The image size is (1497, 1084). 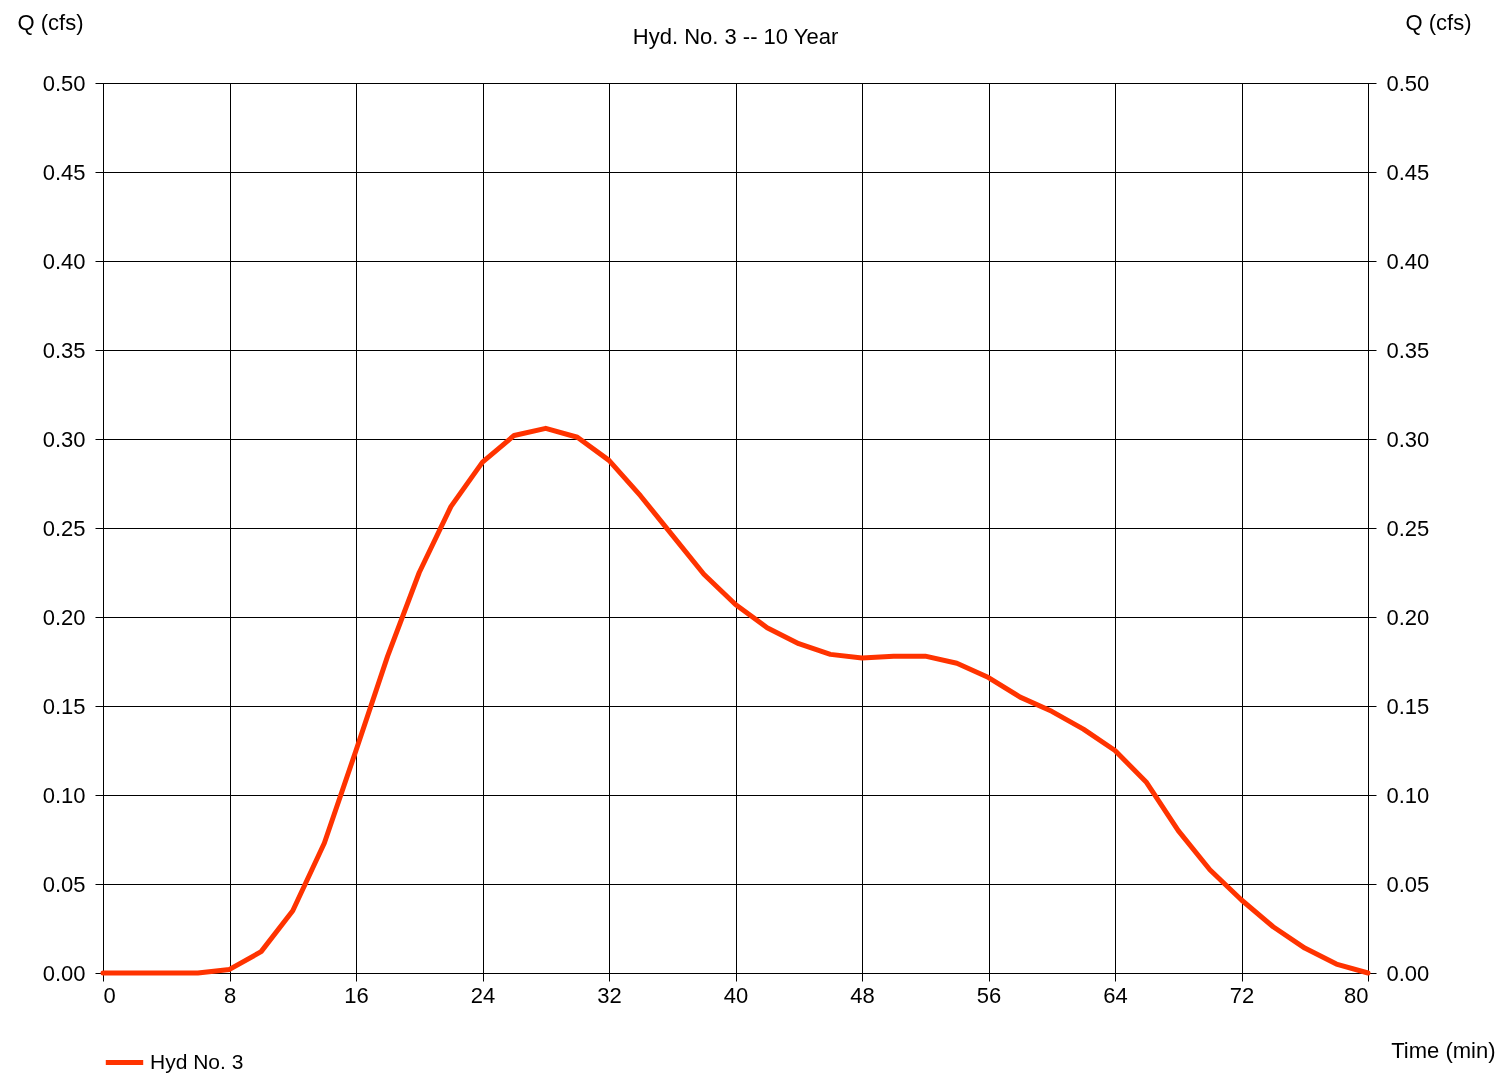 What do you see at coordinates (1242, 995) in the screenshot?
I see `x-tick-label: 72` at bounding box center [1242, 995].